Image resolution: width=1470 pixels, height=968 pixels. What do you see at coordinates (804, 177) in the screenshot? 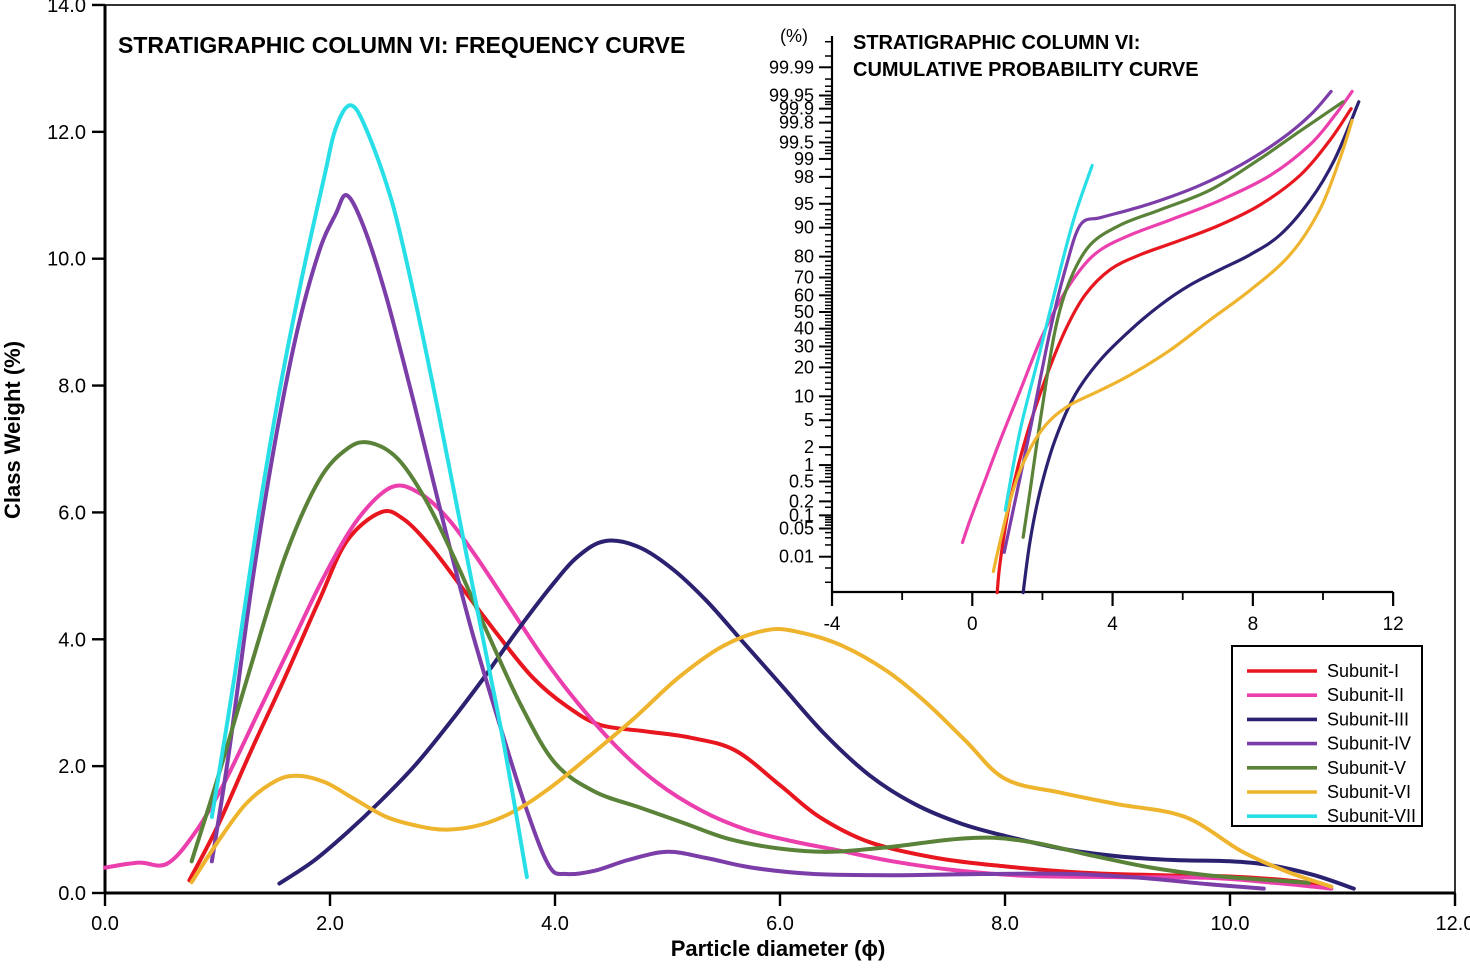
I see `inset-y-tick-label: 98` at bounding box center [804, 177].